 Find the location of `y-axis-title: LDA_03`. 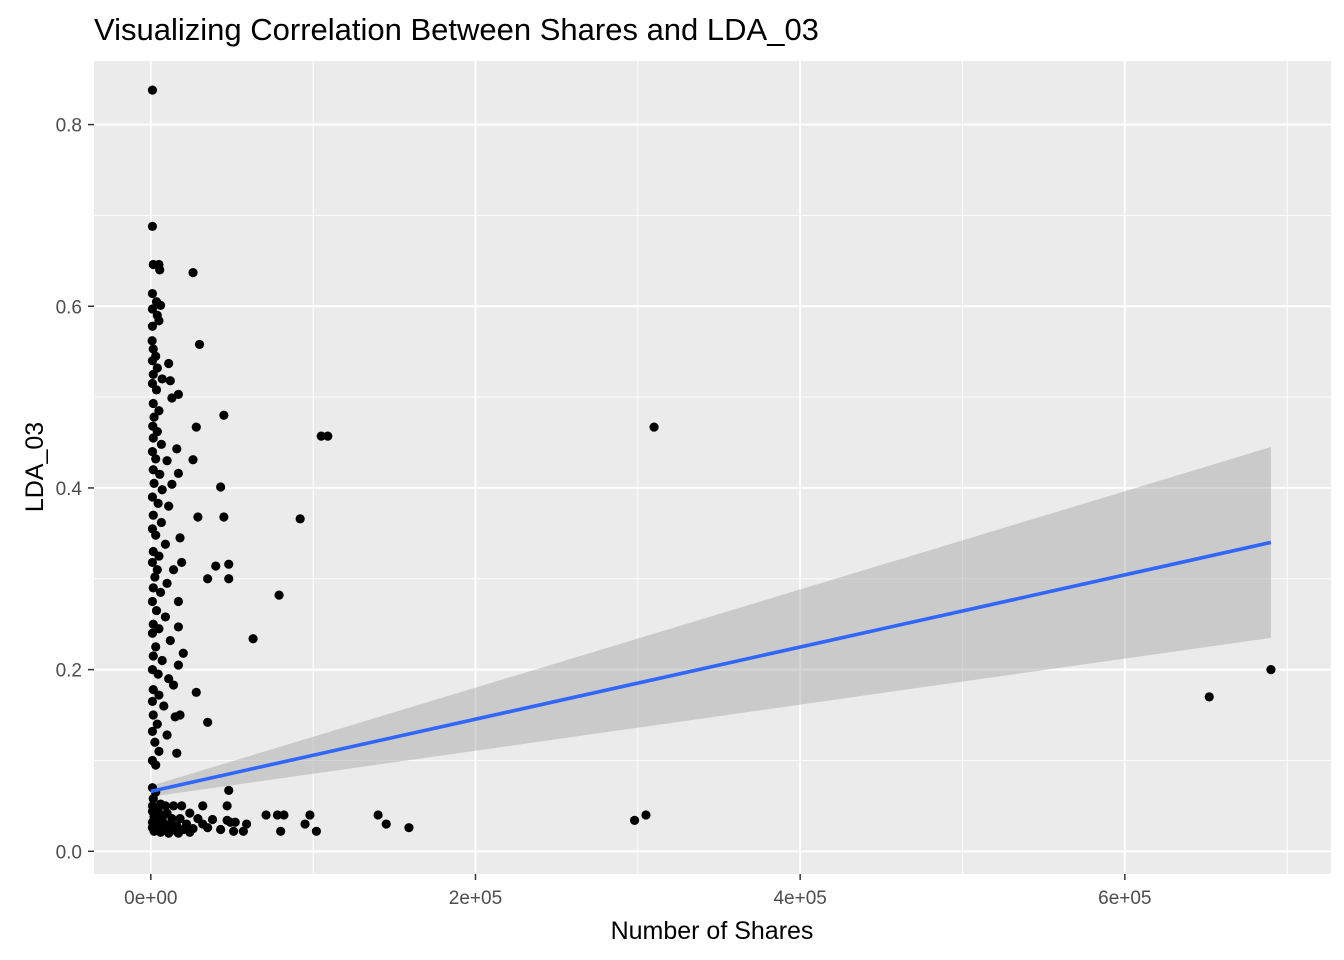

y-axis-title: LDA_03 is located at coordinates (35, 467).